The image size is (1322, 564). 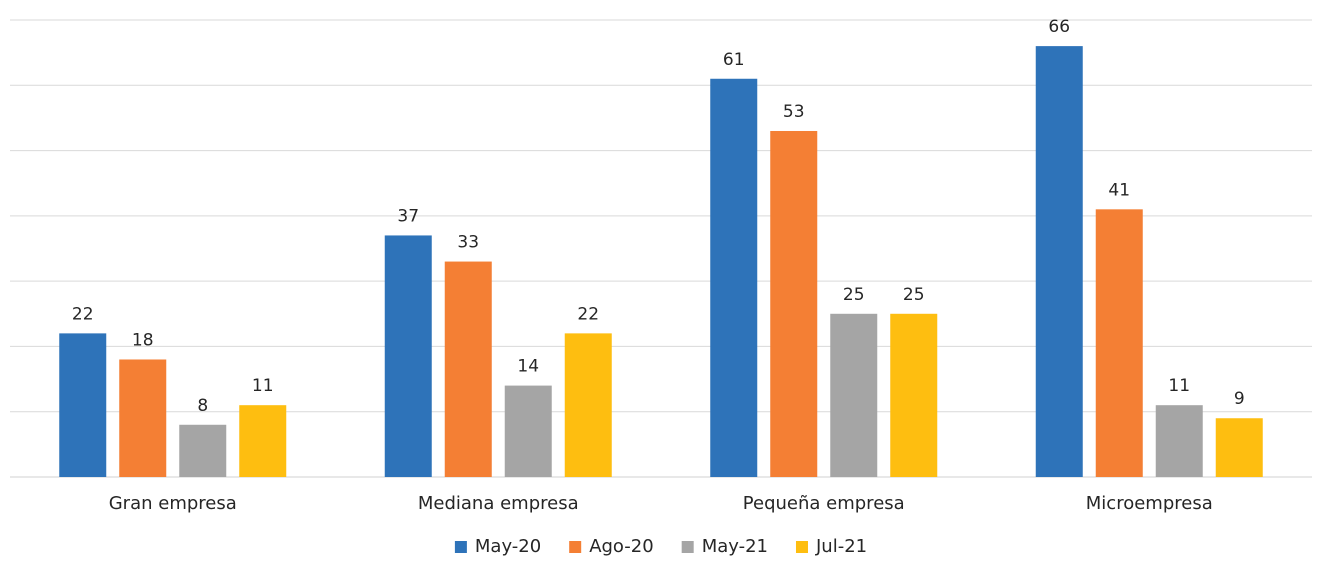 What do you see at coordinates (735, 546) in the screenshot?
I see `legend-label: May-21` at bounding box center [735, 546].